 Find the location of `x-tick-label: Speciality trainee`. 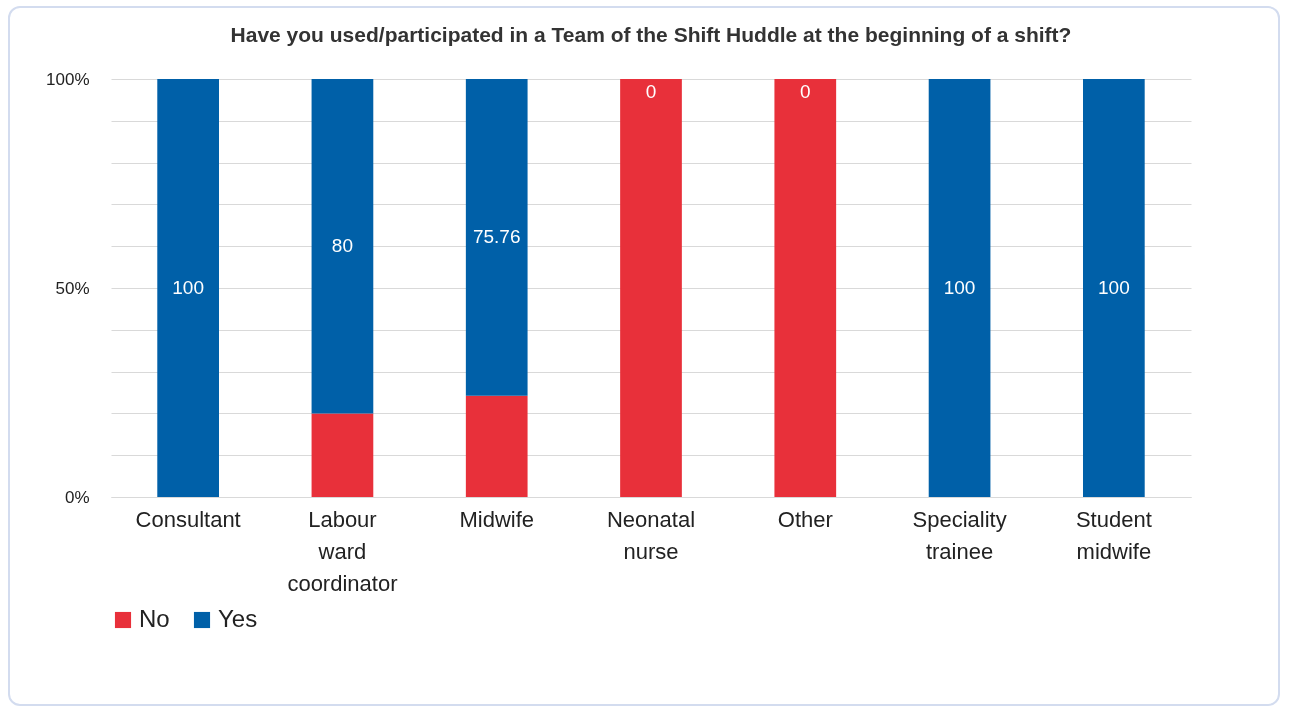

x-tick-label: Speciality trainee is located at coordinates (959, 535).